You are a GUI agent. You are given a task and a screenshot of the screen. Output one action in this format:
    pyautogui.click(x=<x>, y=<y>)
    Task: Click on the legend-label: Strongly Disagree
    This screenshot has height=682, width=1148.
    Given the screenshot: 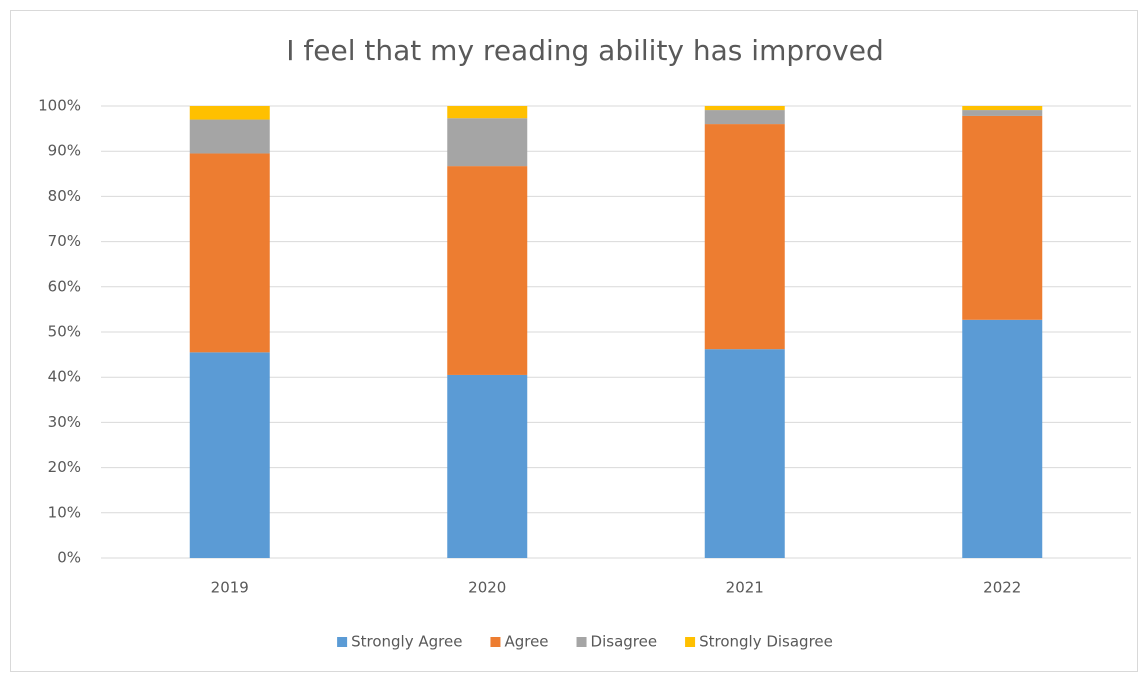 What is the action you would take?
    pyautogui.click(x=766, y=642)
    